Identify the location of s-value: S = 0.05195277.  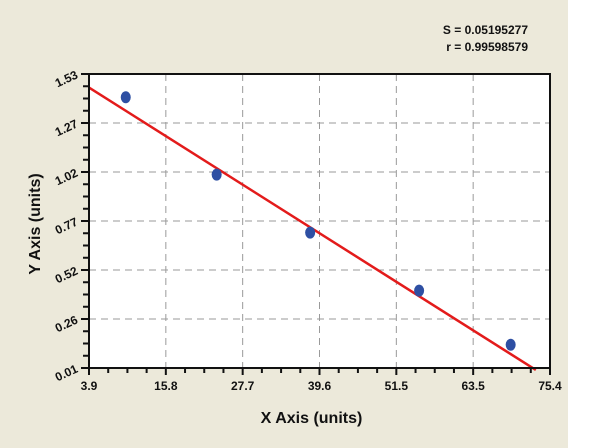
(485, 30).